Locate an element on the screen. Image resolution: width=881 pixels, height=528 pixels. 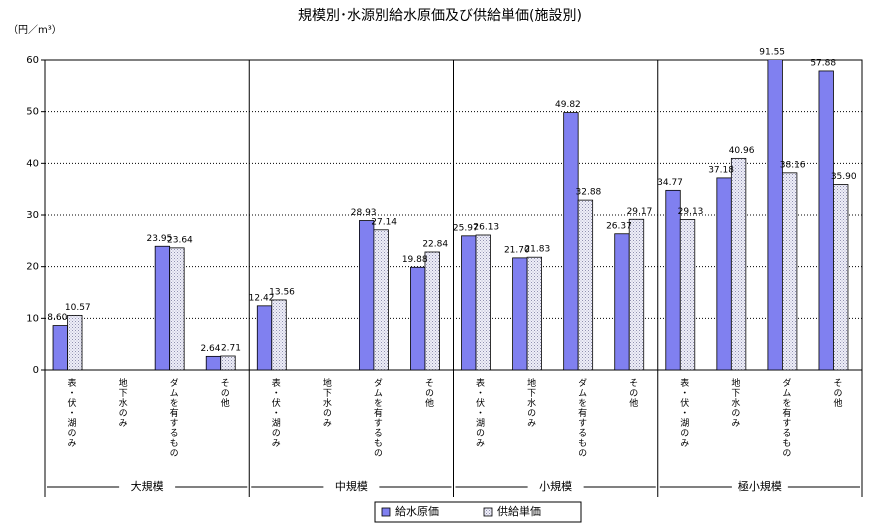
data-label: 32.88 is located at coordinates (589, 193).